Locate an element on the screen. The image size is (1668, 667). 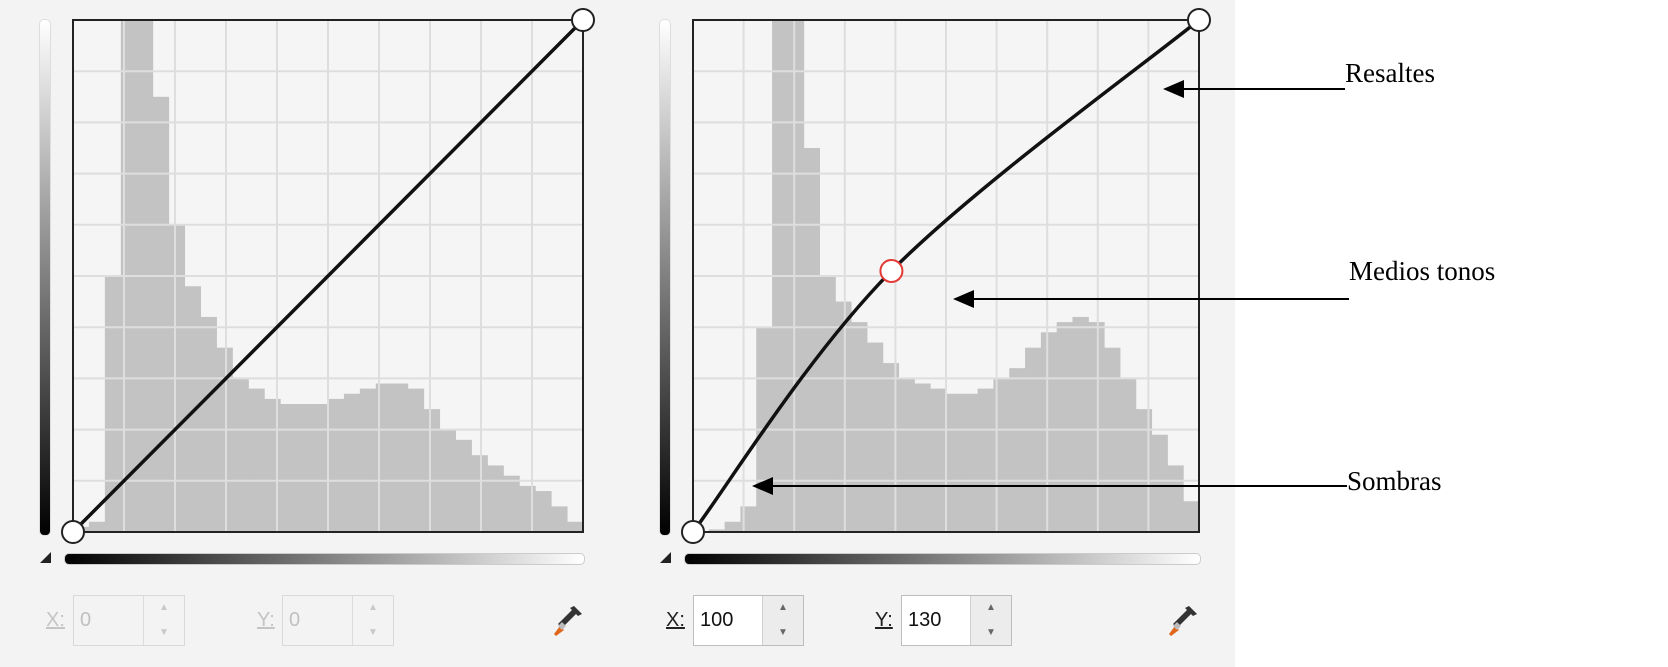
x-input: 0 is located at coordinates (86, 620).